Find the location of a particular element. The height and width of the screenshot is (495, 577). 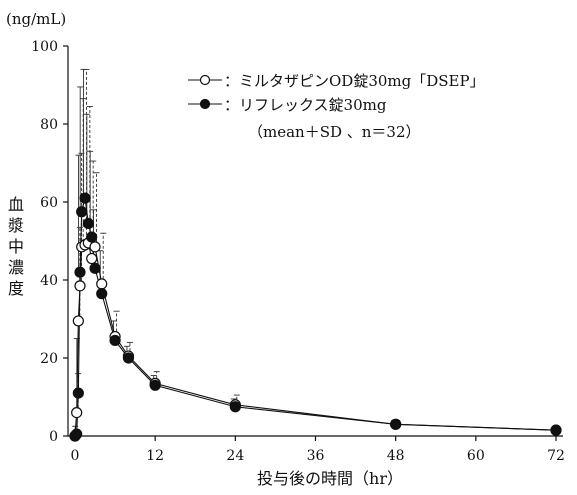

x-ticks: 0 12 24 36 48 60 72 is located at coordinates (318, 450).